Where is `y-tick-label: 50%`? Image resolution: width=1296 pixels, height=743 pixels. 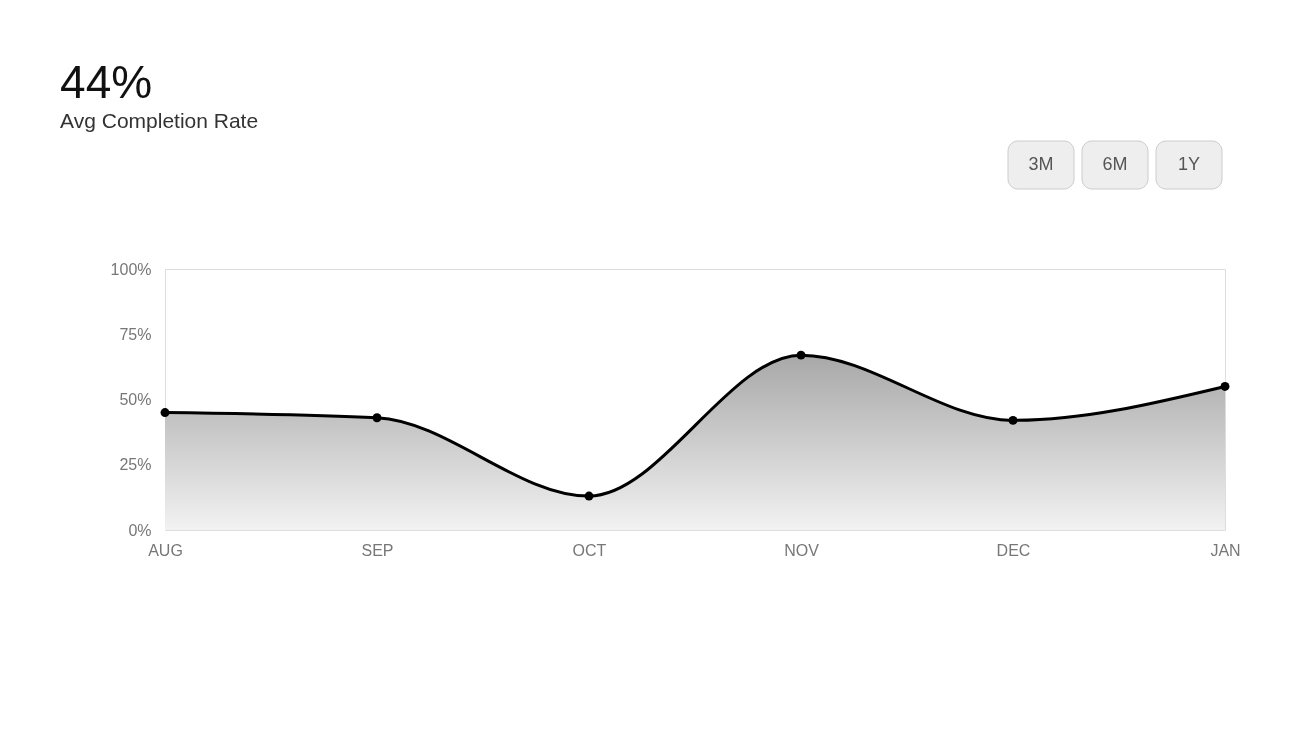
y-tick-label: 50% is located at coordinates (135, 399).